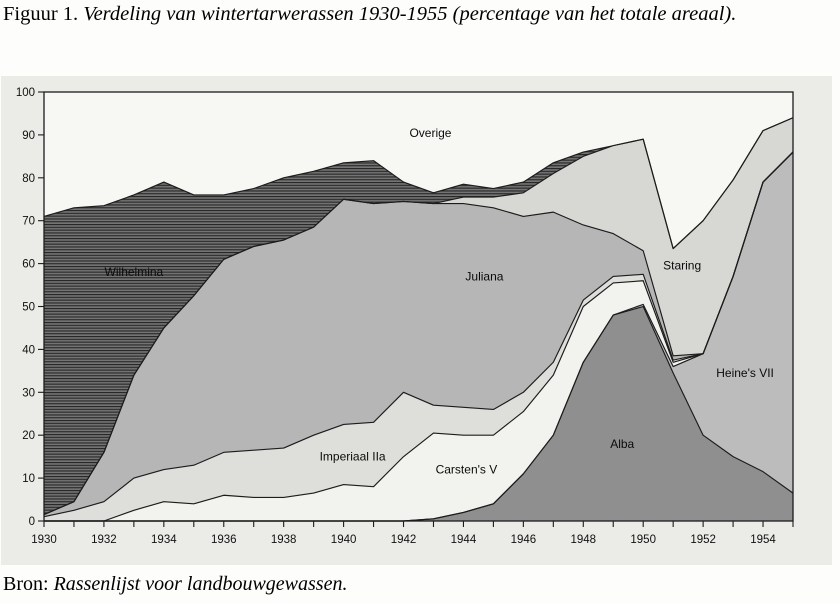  What do you see at coordinates (464, 540) in the screenshot?
I see `x-tick-label: 1944` at bounding box center [464, 540].